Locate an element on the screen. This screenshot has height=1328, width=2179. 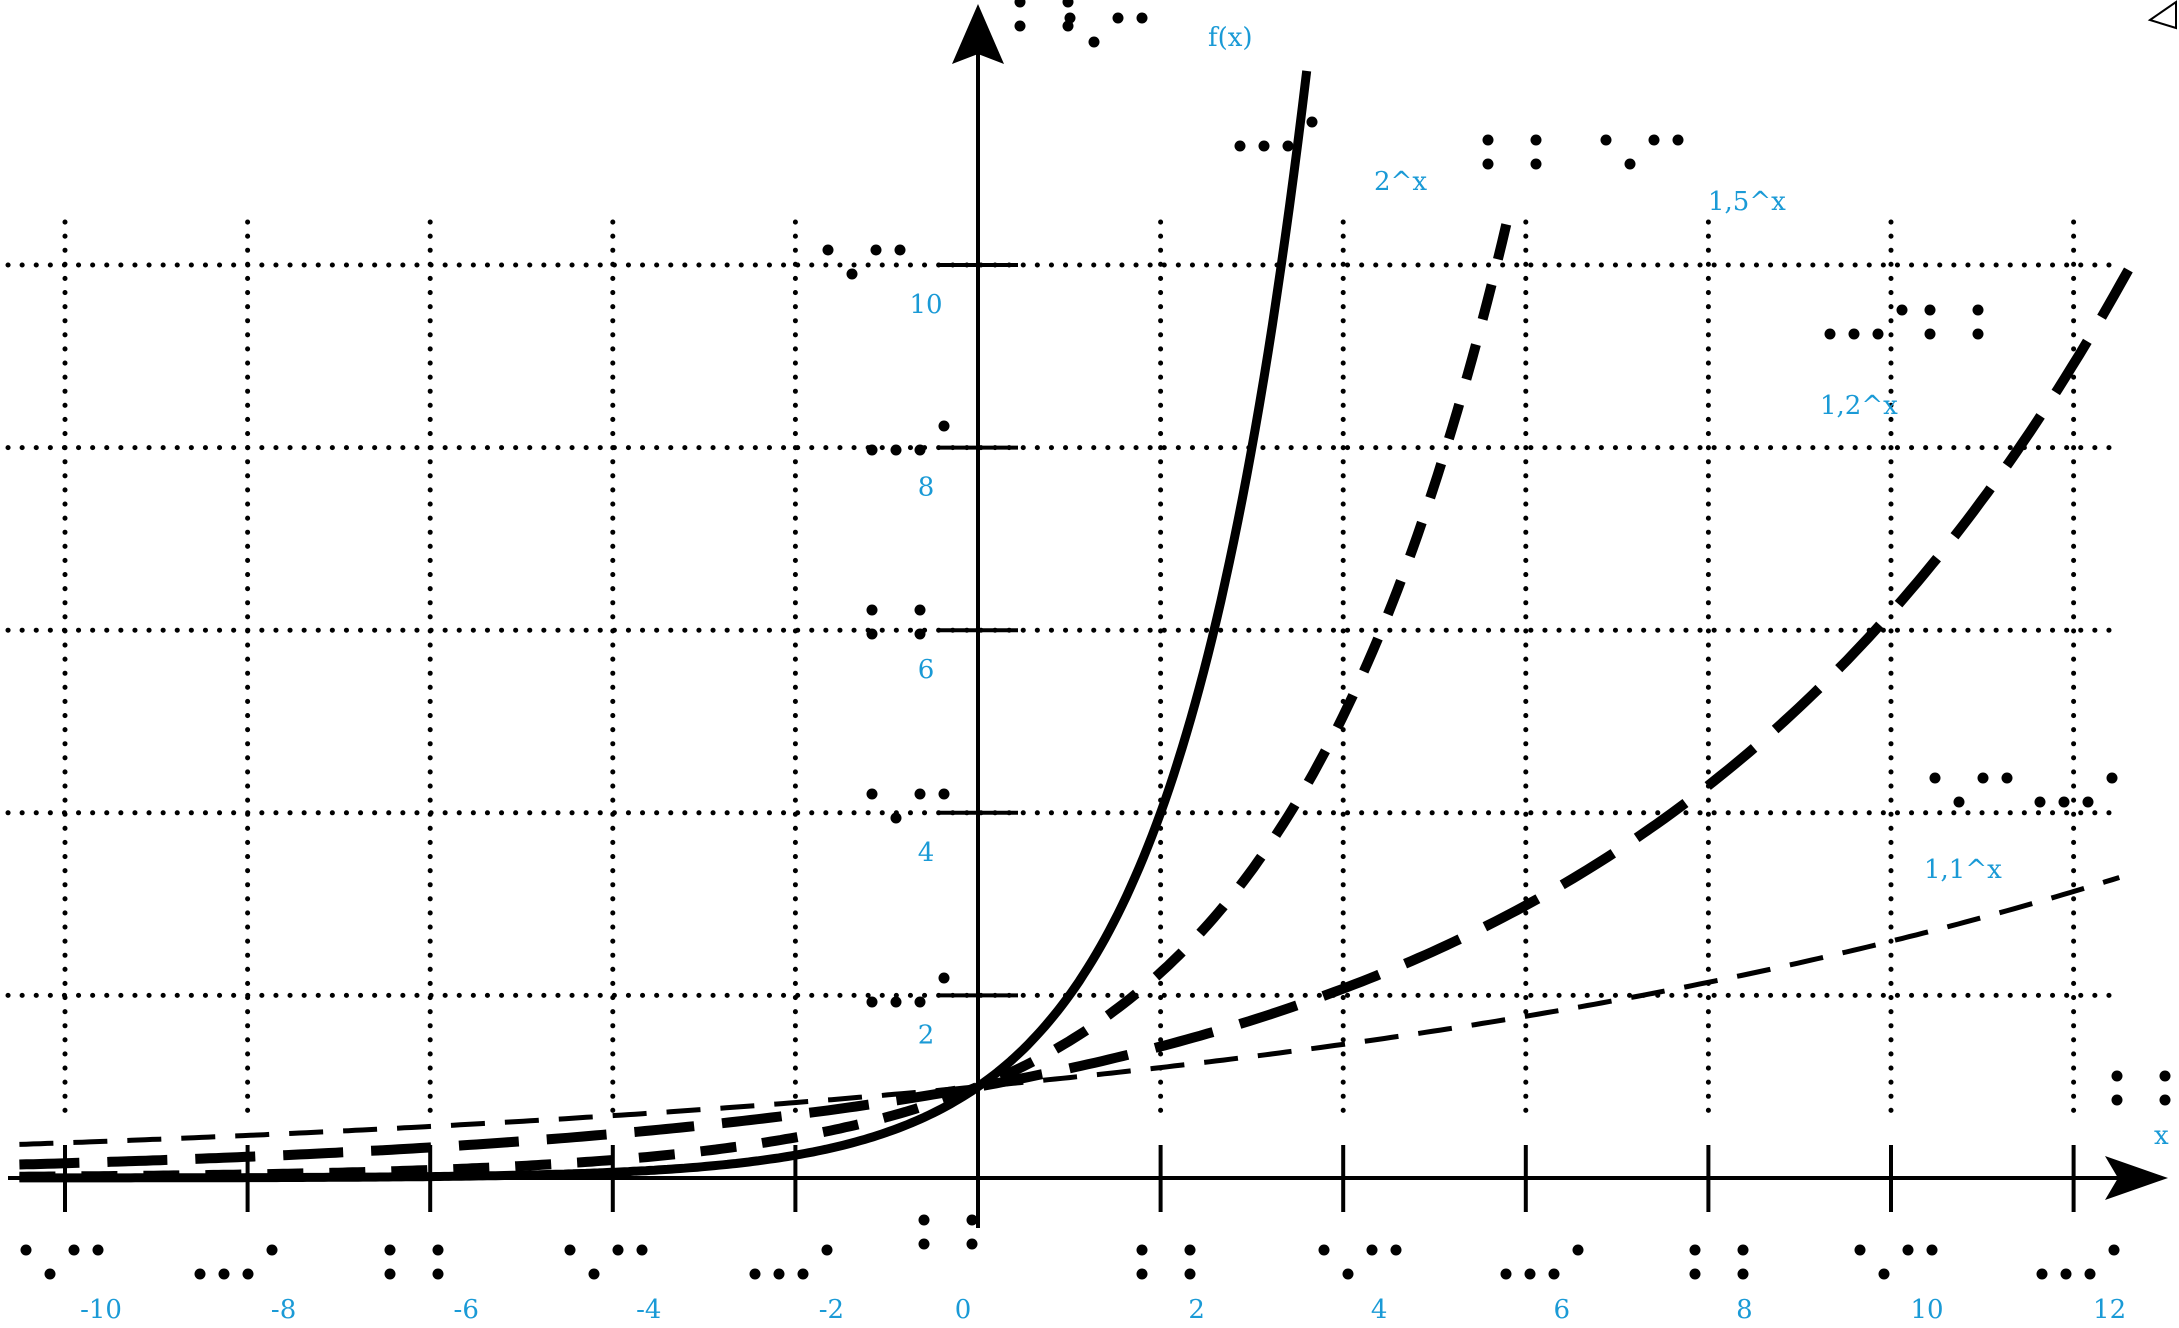
x-tick-label: -10 is located at coordinates (101, 1310).